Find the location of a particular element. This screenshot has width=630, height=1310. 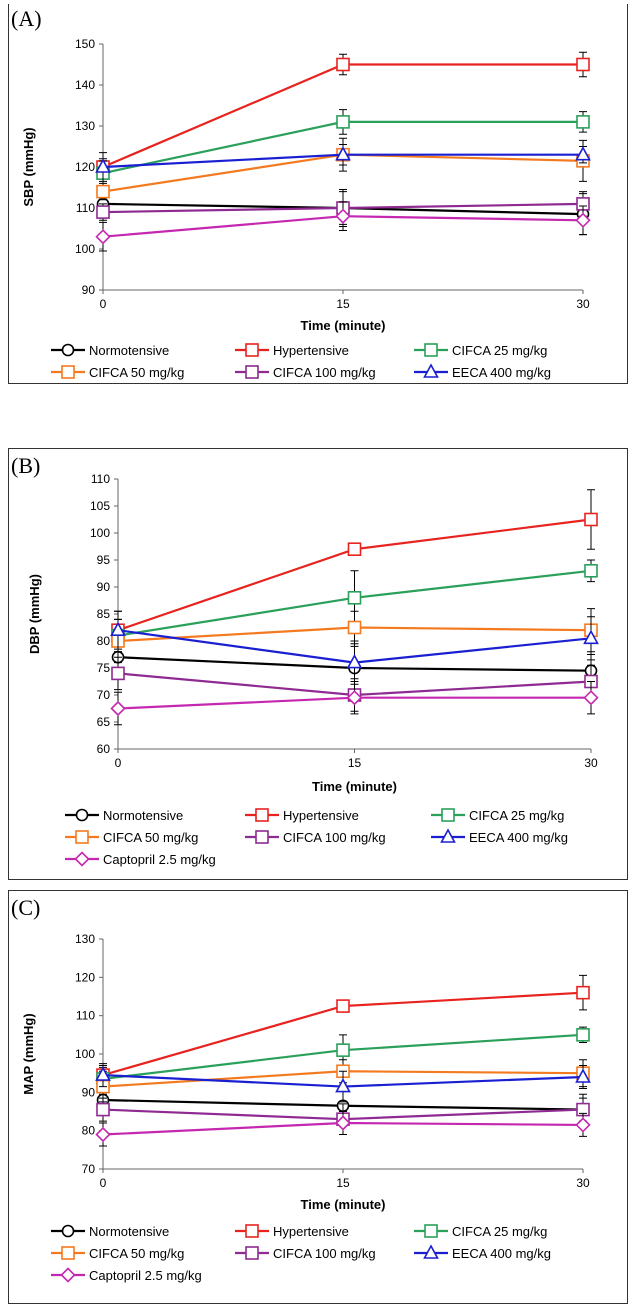

series-captopril-2-5-mg-kg is located at coordinates (343, 226).